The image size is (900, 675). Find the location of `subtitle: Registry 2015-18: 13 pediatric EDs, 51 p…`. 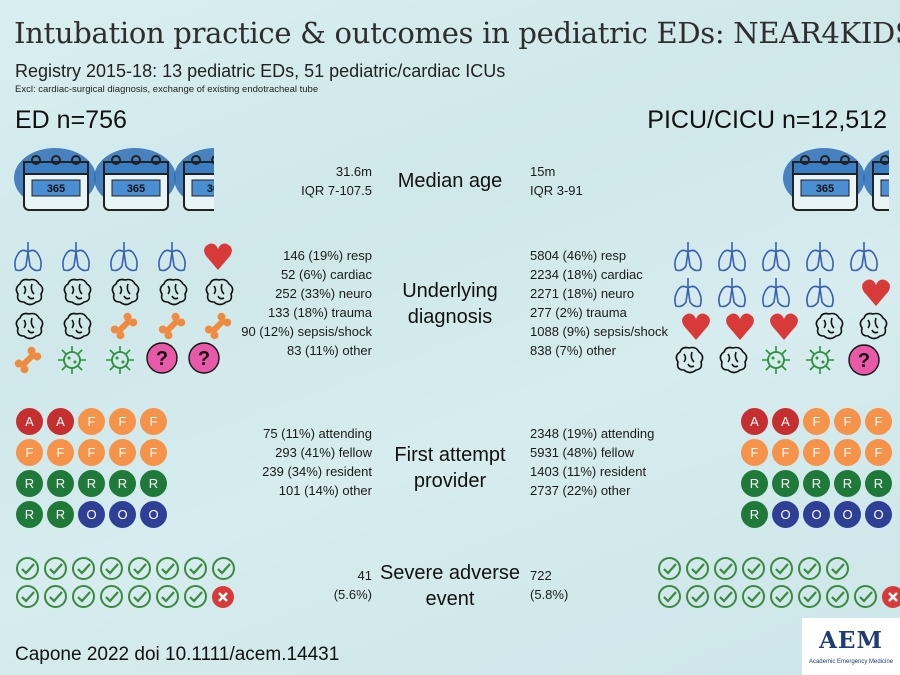

subtitle: Registry 2015-18: 13 pediatric EDs, 51 p… is located at coordinates (260, 71).